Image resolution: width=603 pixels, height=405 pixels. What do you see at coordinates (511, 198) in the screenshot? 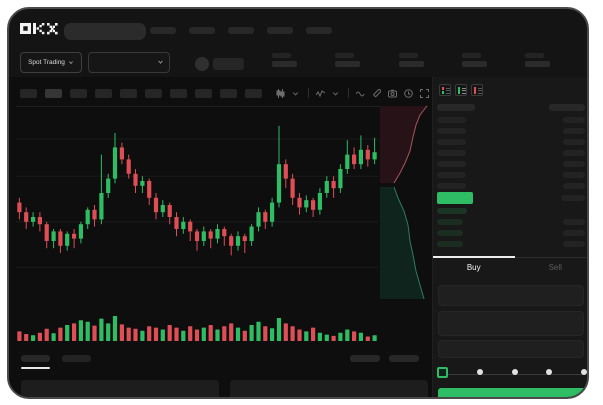
I see `last-price-row` at bounding box center [511, 198].